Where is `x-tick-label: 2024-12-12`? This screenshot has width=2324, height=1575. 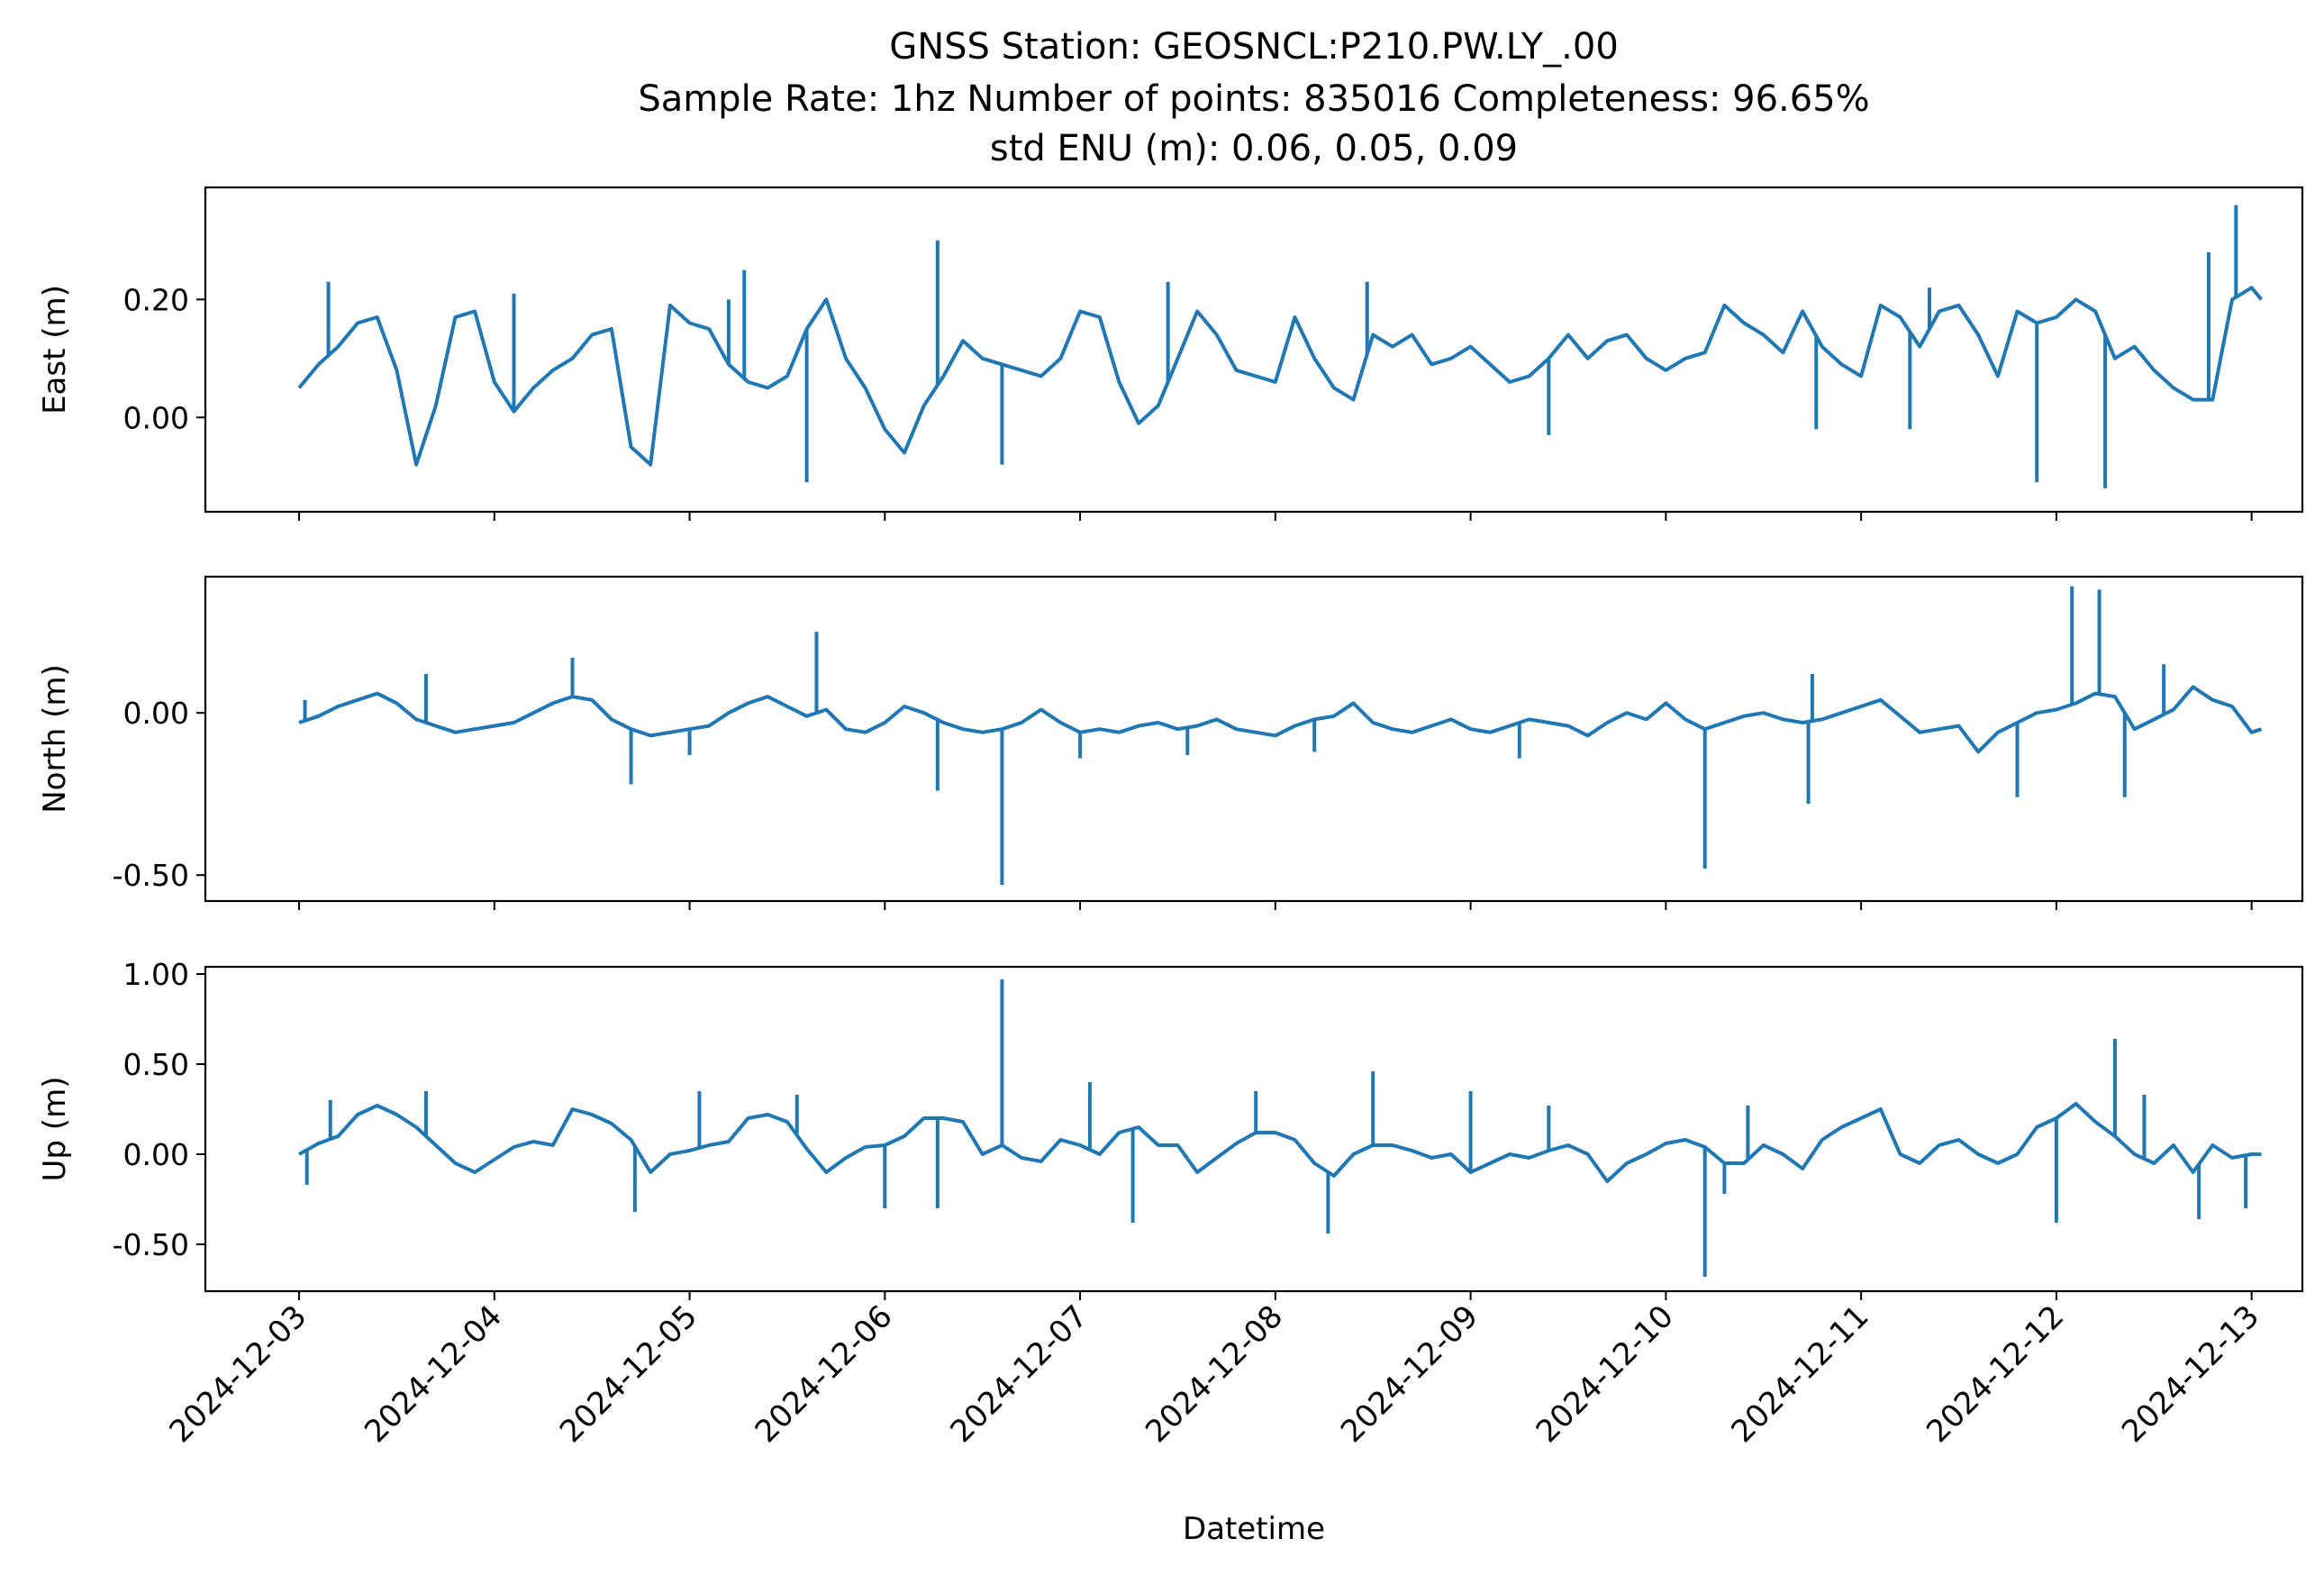
x-tick-label: 2024-12-12 is located at coordinates (1996, 1374).